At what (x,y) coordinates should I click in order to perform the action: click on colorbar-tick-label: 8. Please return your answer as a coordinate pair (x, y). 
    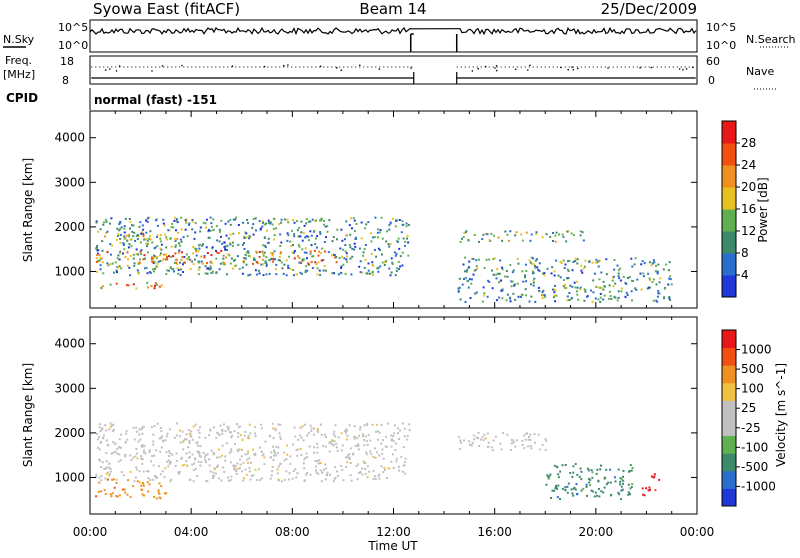
    Looking at the image, I should click on (745, 253).